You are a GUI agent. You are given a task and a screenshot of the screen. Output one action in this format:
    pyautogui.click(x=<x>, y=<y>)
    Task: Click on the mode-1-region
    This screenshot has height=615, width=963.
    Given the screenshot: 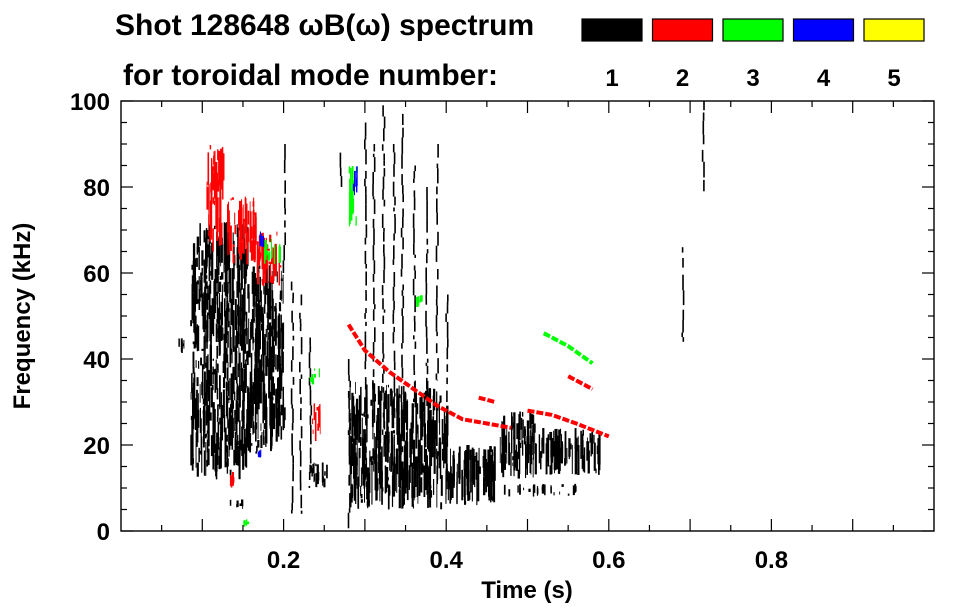 What is the action you would take?
    pyautogui.click(x=187, y=345)
    